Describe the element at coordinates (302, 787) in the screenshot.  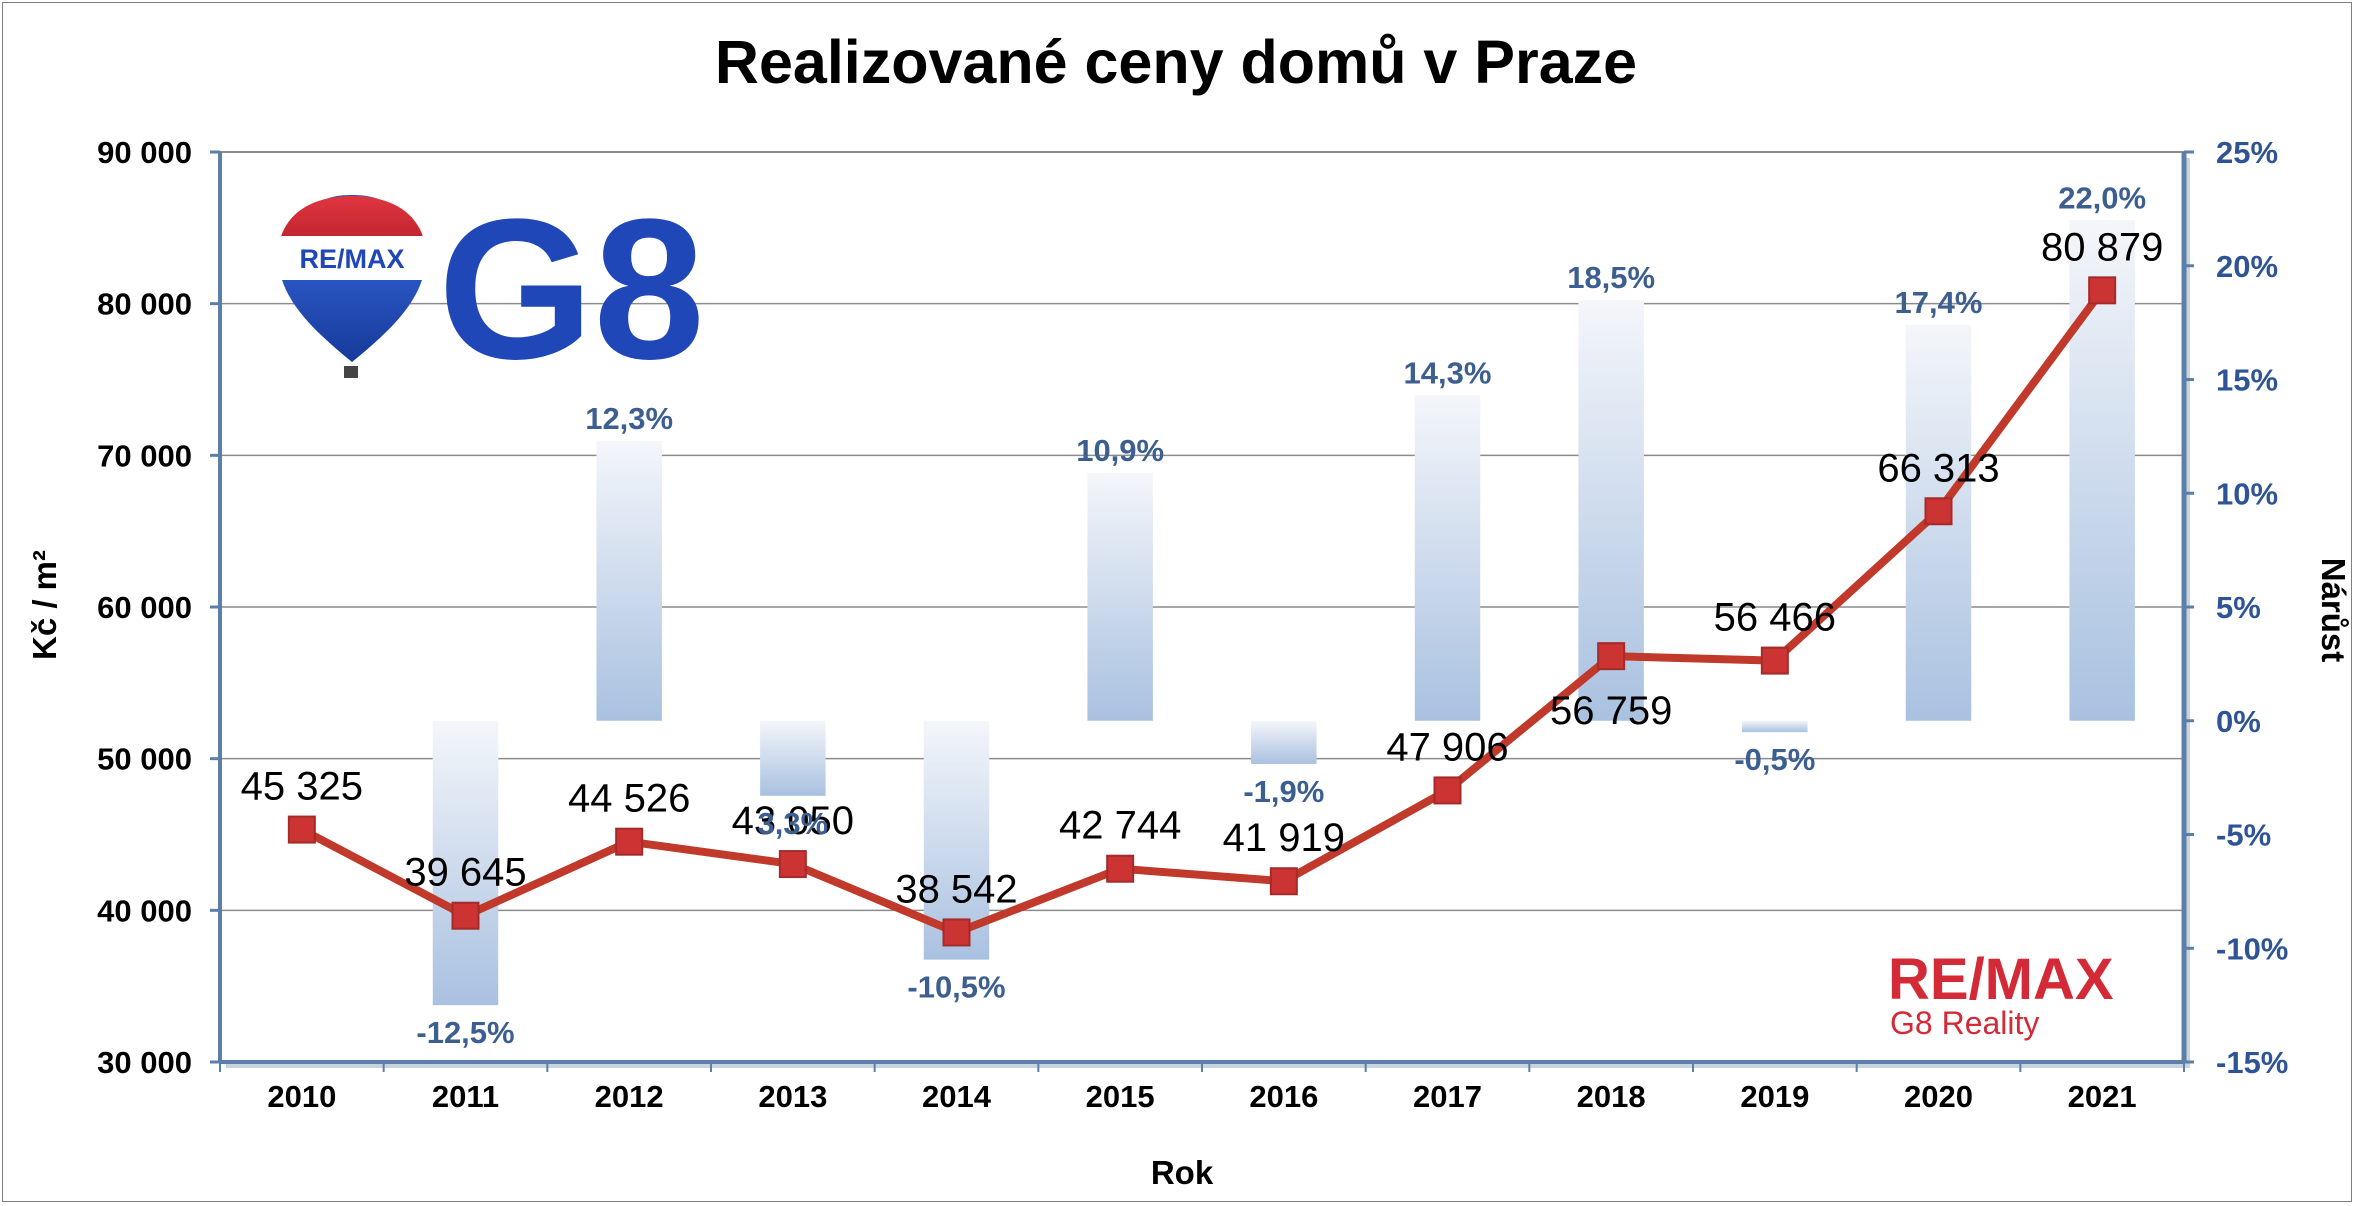
I see `price-label: 45 325` at that location.